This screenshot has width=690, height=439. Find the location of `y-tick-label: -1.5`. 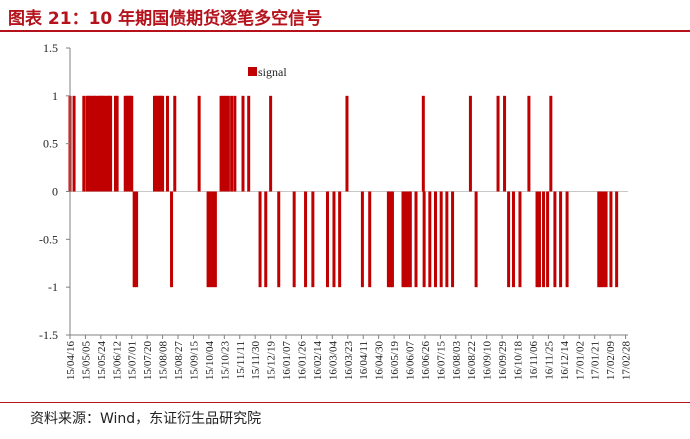

y-tick-label: -1.5 is located at coordinates (48, 335).